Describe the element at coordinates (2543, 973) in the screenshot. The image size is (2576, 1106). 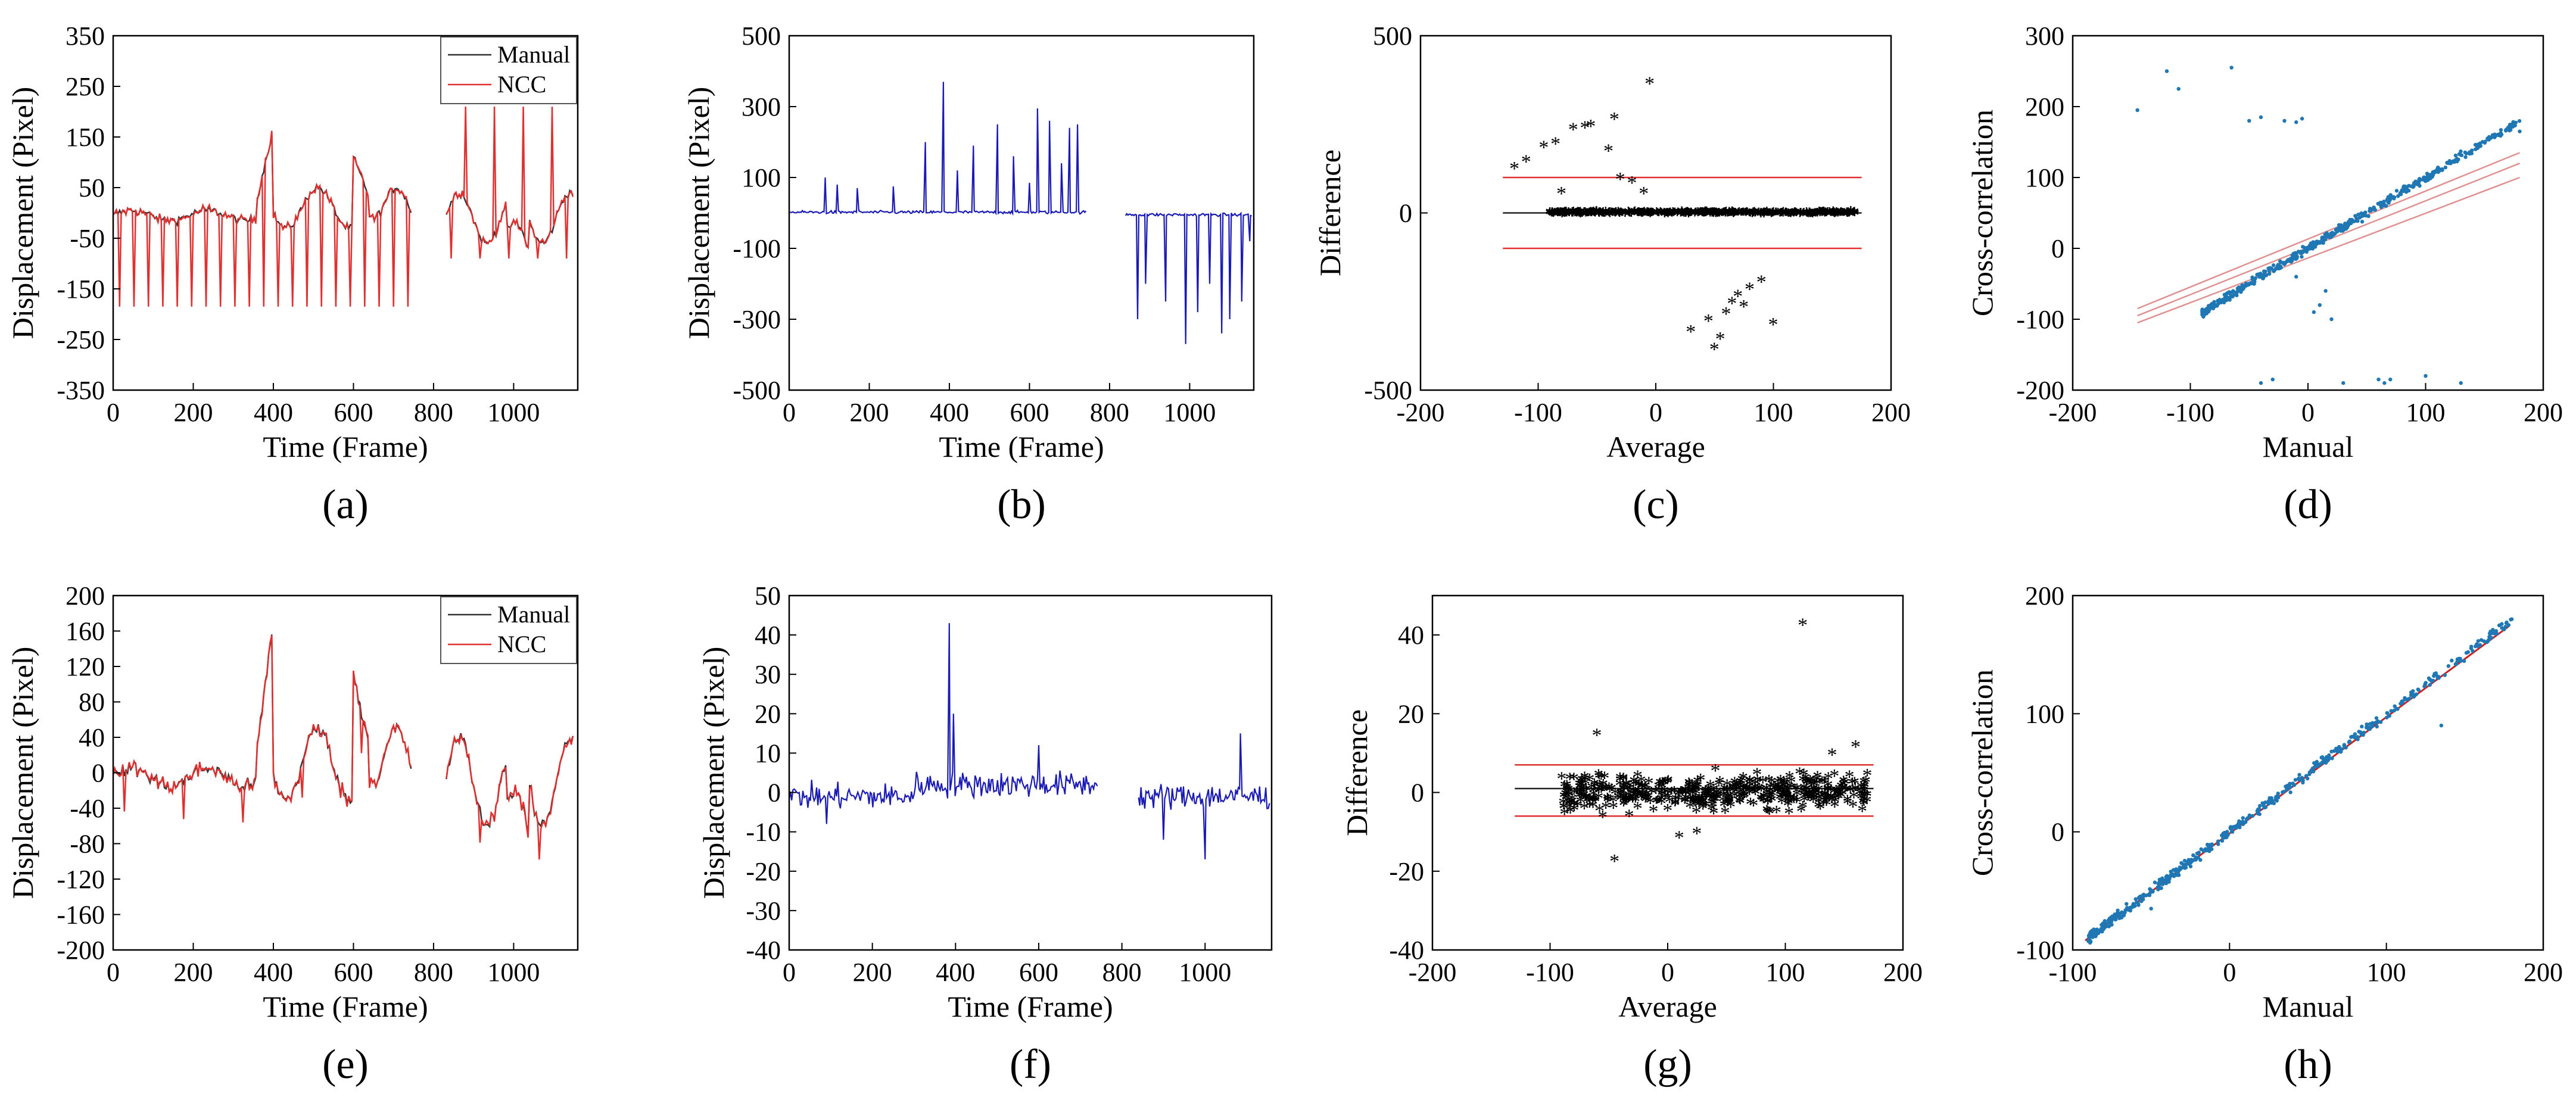
I see `x-tick-label: 200` at that location.